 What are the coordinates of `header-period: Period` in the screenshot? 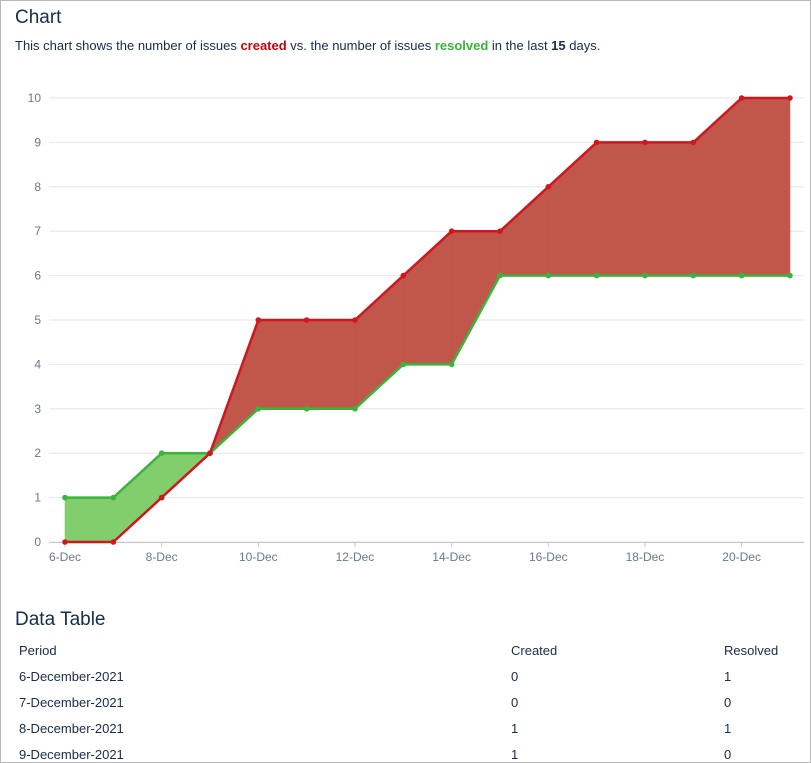 It's located at (38, 650).